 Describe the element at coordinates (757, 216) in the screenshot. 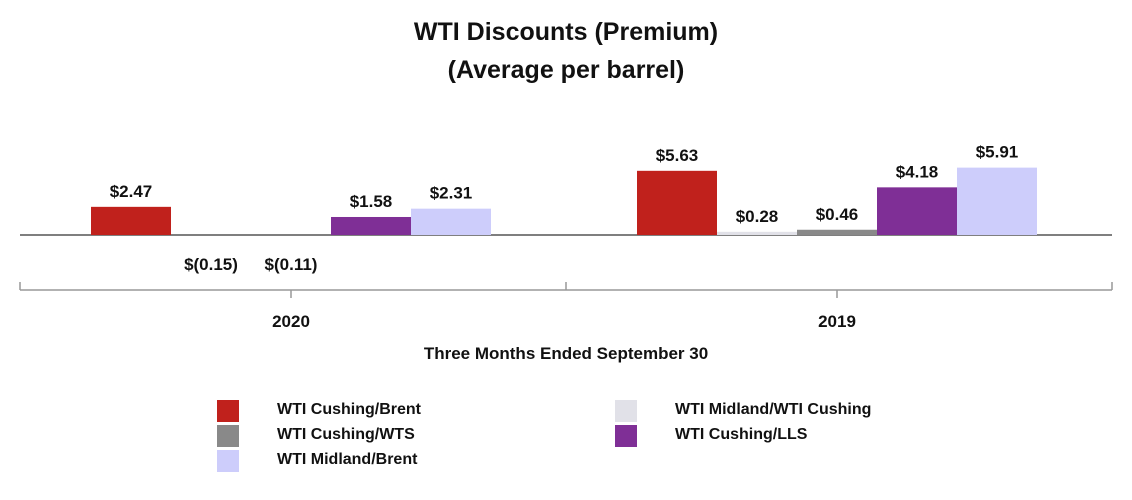

I see `data-label: $0.28` at that location.